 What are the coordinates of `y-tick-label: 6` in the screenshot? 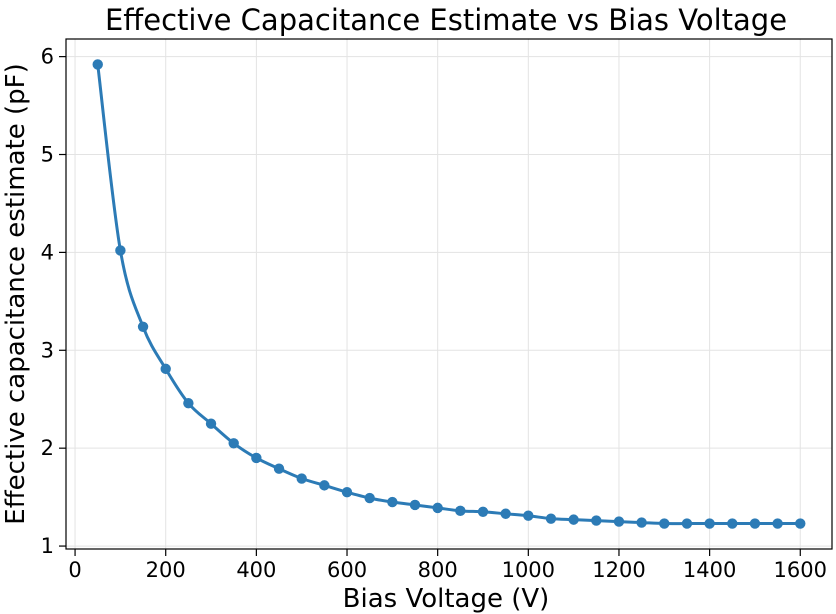 It's located at (47, 57).